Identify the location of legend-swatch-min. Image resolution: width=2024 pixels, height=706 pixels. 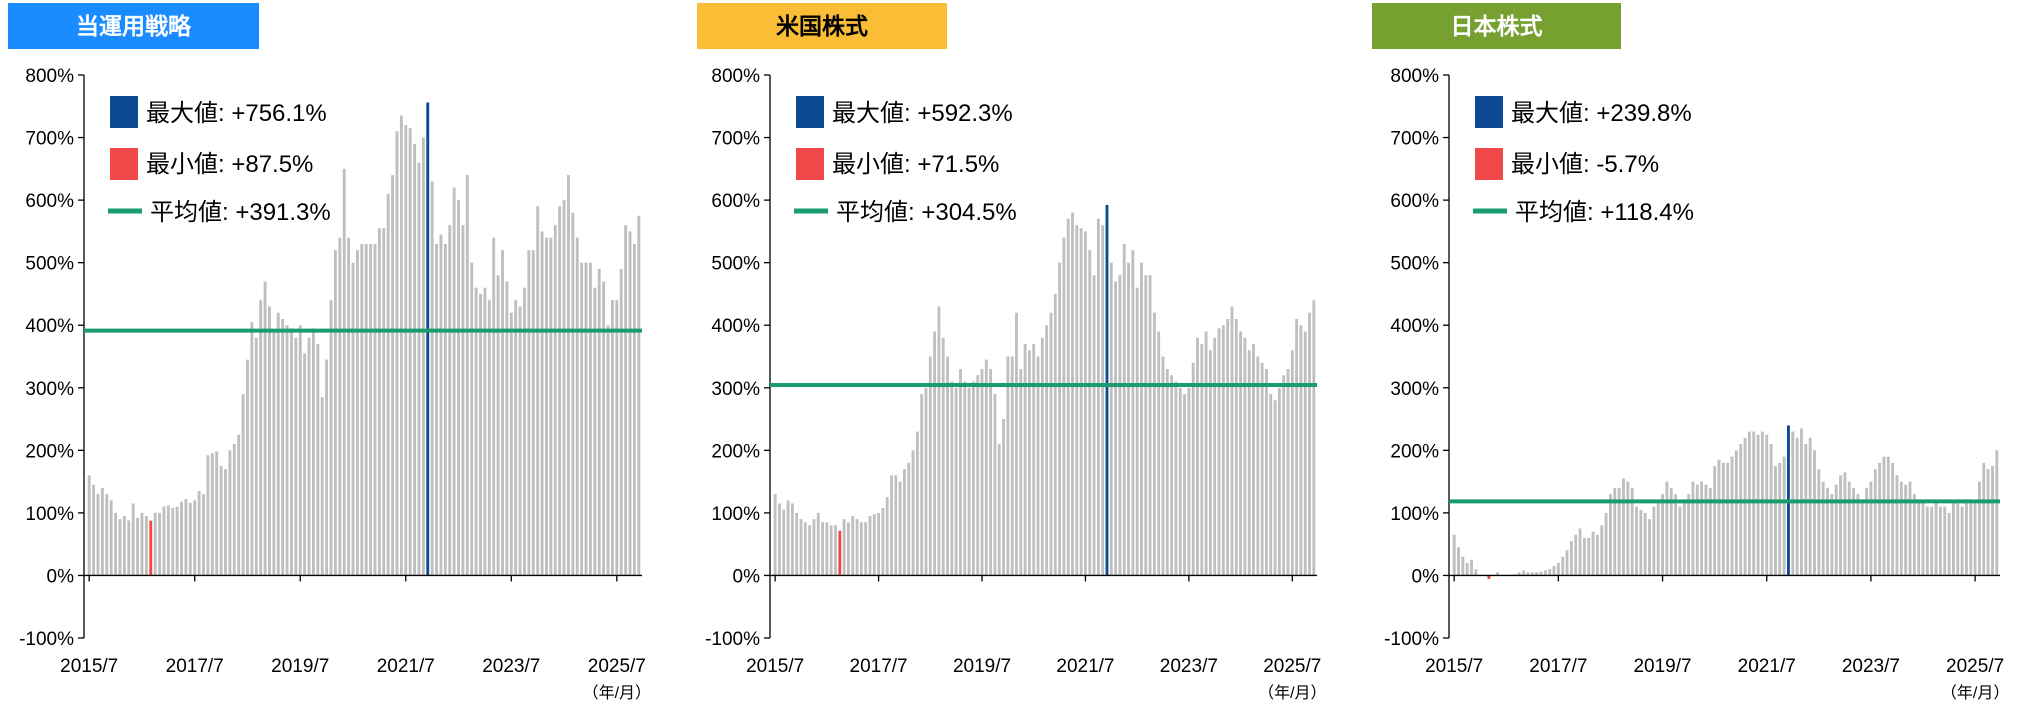
(124, 164).